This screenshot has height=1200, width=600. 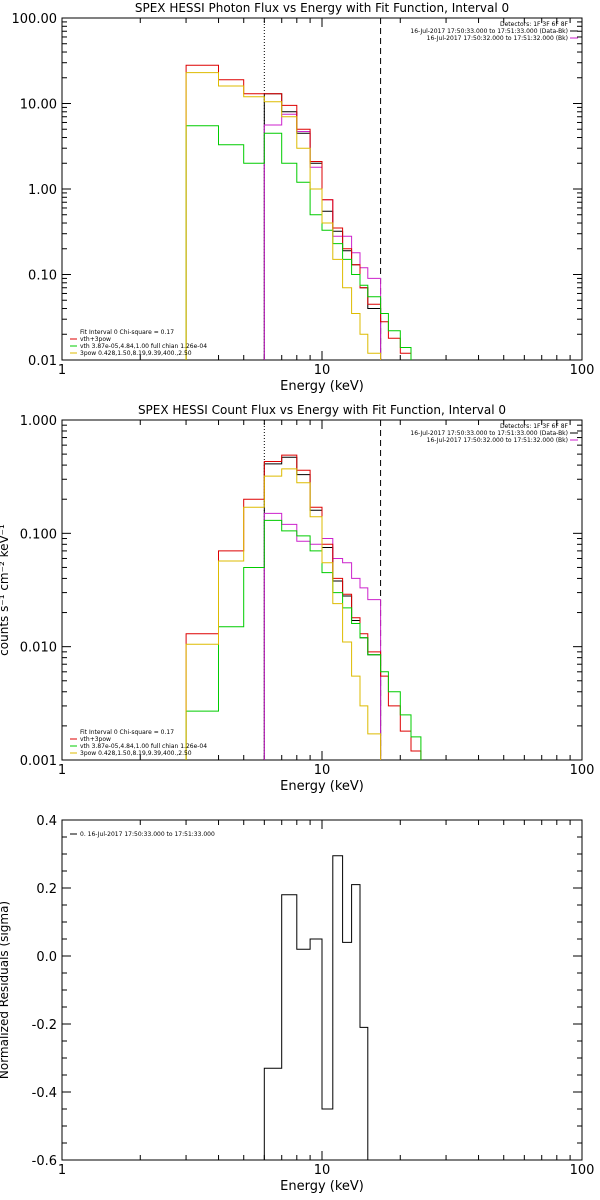 I want to click on y-tick-label: 0.4, so click(x=46, y=821).